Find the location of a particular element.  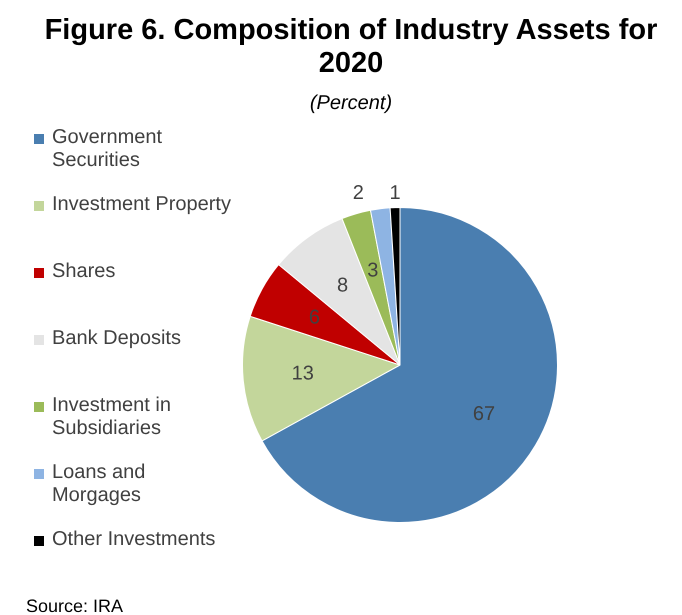

legend-label: Investment Property is located at coordinates (141, 204).